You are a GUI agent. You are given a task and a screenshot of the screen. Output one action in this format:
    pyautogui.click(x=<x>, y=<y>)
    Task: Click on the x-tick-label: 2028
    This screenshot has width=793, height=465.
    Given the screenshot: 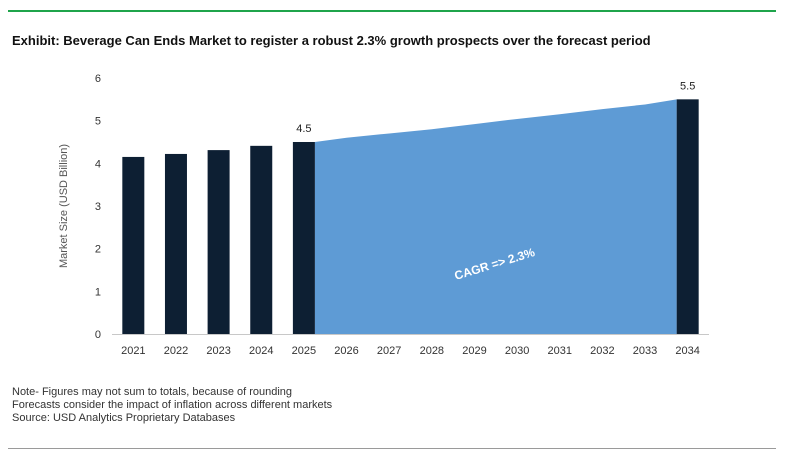 What is the action you would take?
    pyautogui.click(x=432, y=351)
    